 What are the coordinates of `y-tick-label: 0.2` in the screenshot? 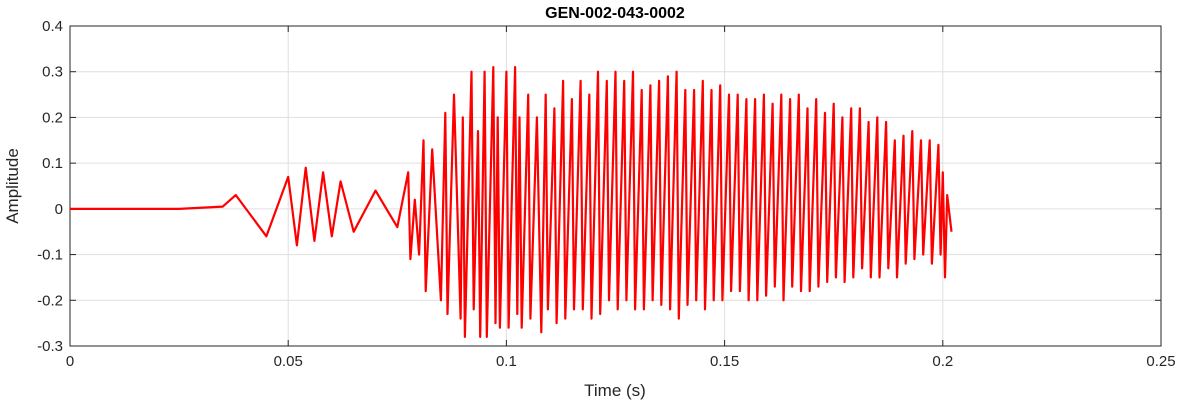 It's located at (52, 117).